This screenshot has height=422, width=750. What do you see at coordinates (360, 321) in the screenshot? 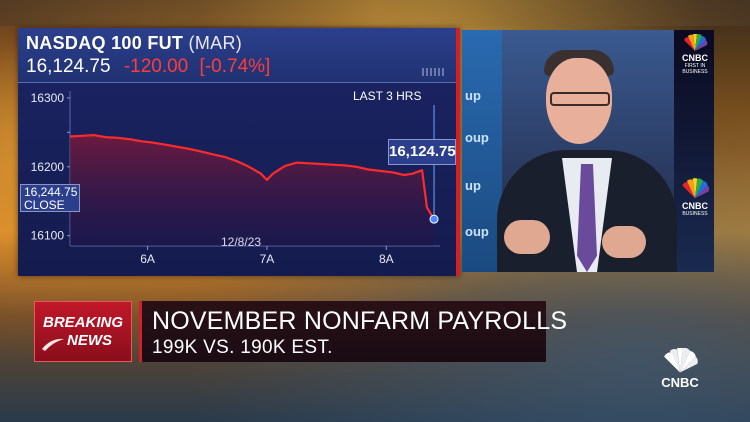
I see `headline-title: NOVEMBER NONFARM PAYROLLS` at bounding box center [360, 321].